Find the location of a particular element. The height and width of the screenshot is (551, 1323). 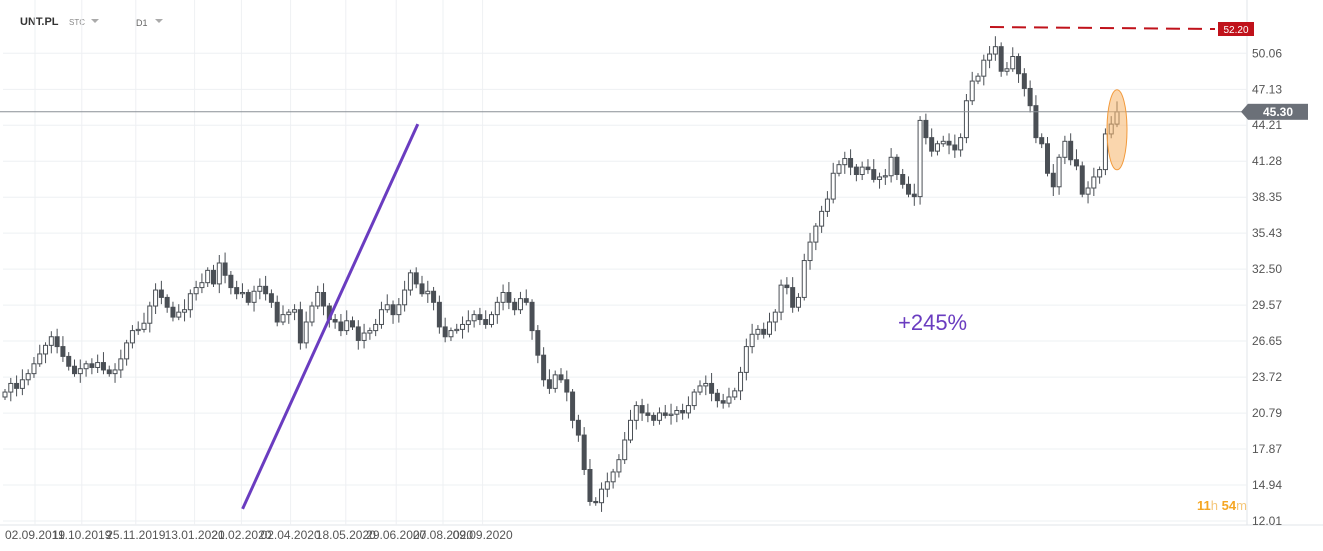

current-price-badge is located at coordinates (1278, 111).